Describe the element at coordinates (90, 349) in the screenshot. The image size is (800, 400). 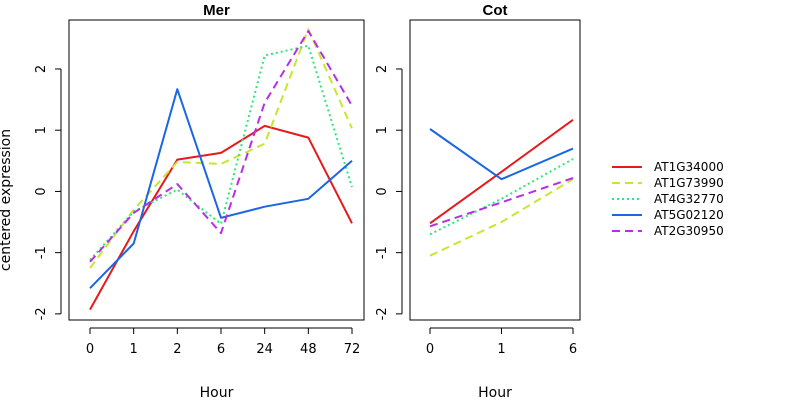
I see `x-tick-label-mer: 0` at that location.